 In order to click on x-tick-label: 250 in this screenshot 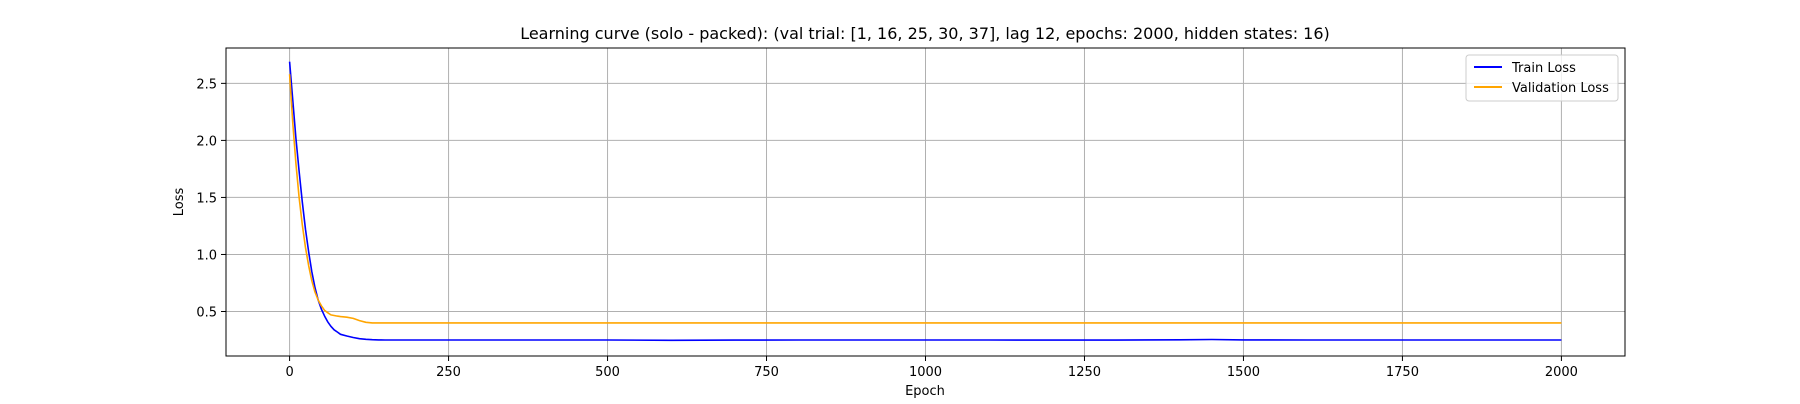, I will do `click(448, 372)`.